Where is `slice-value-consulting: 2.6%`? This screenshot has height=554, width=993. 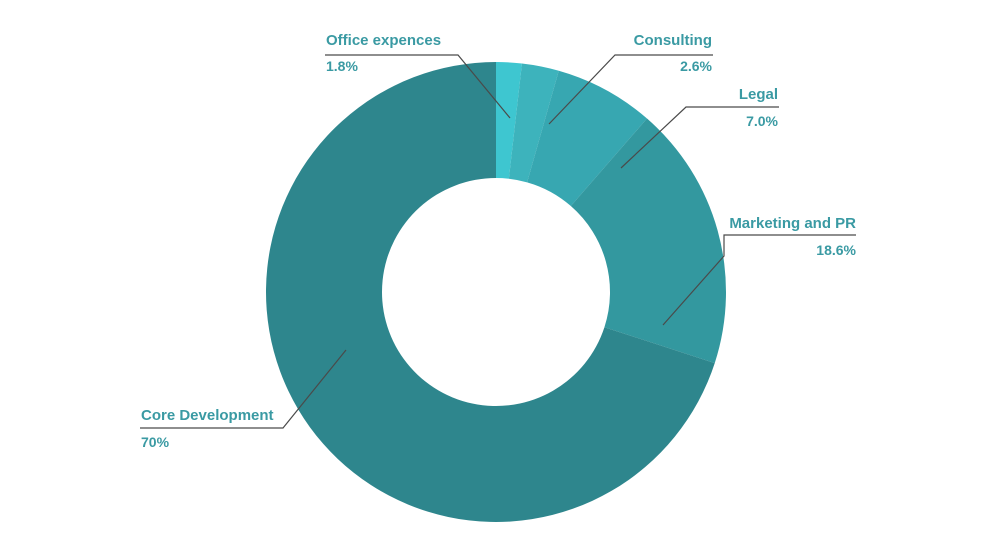 slice-value-consulting: 2.6% is located at coordinates (696, 66).